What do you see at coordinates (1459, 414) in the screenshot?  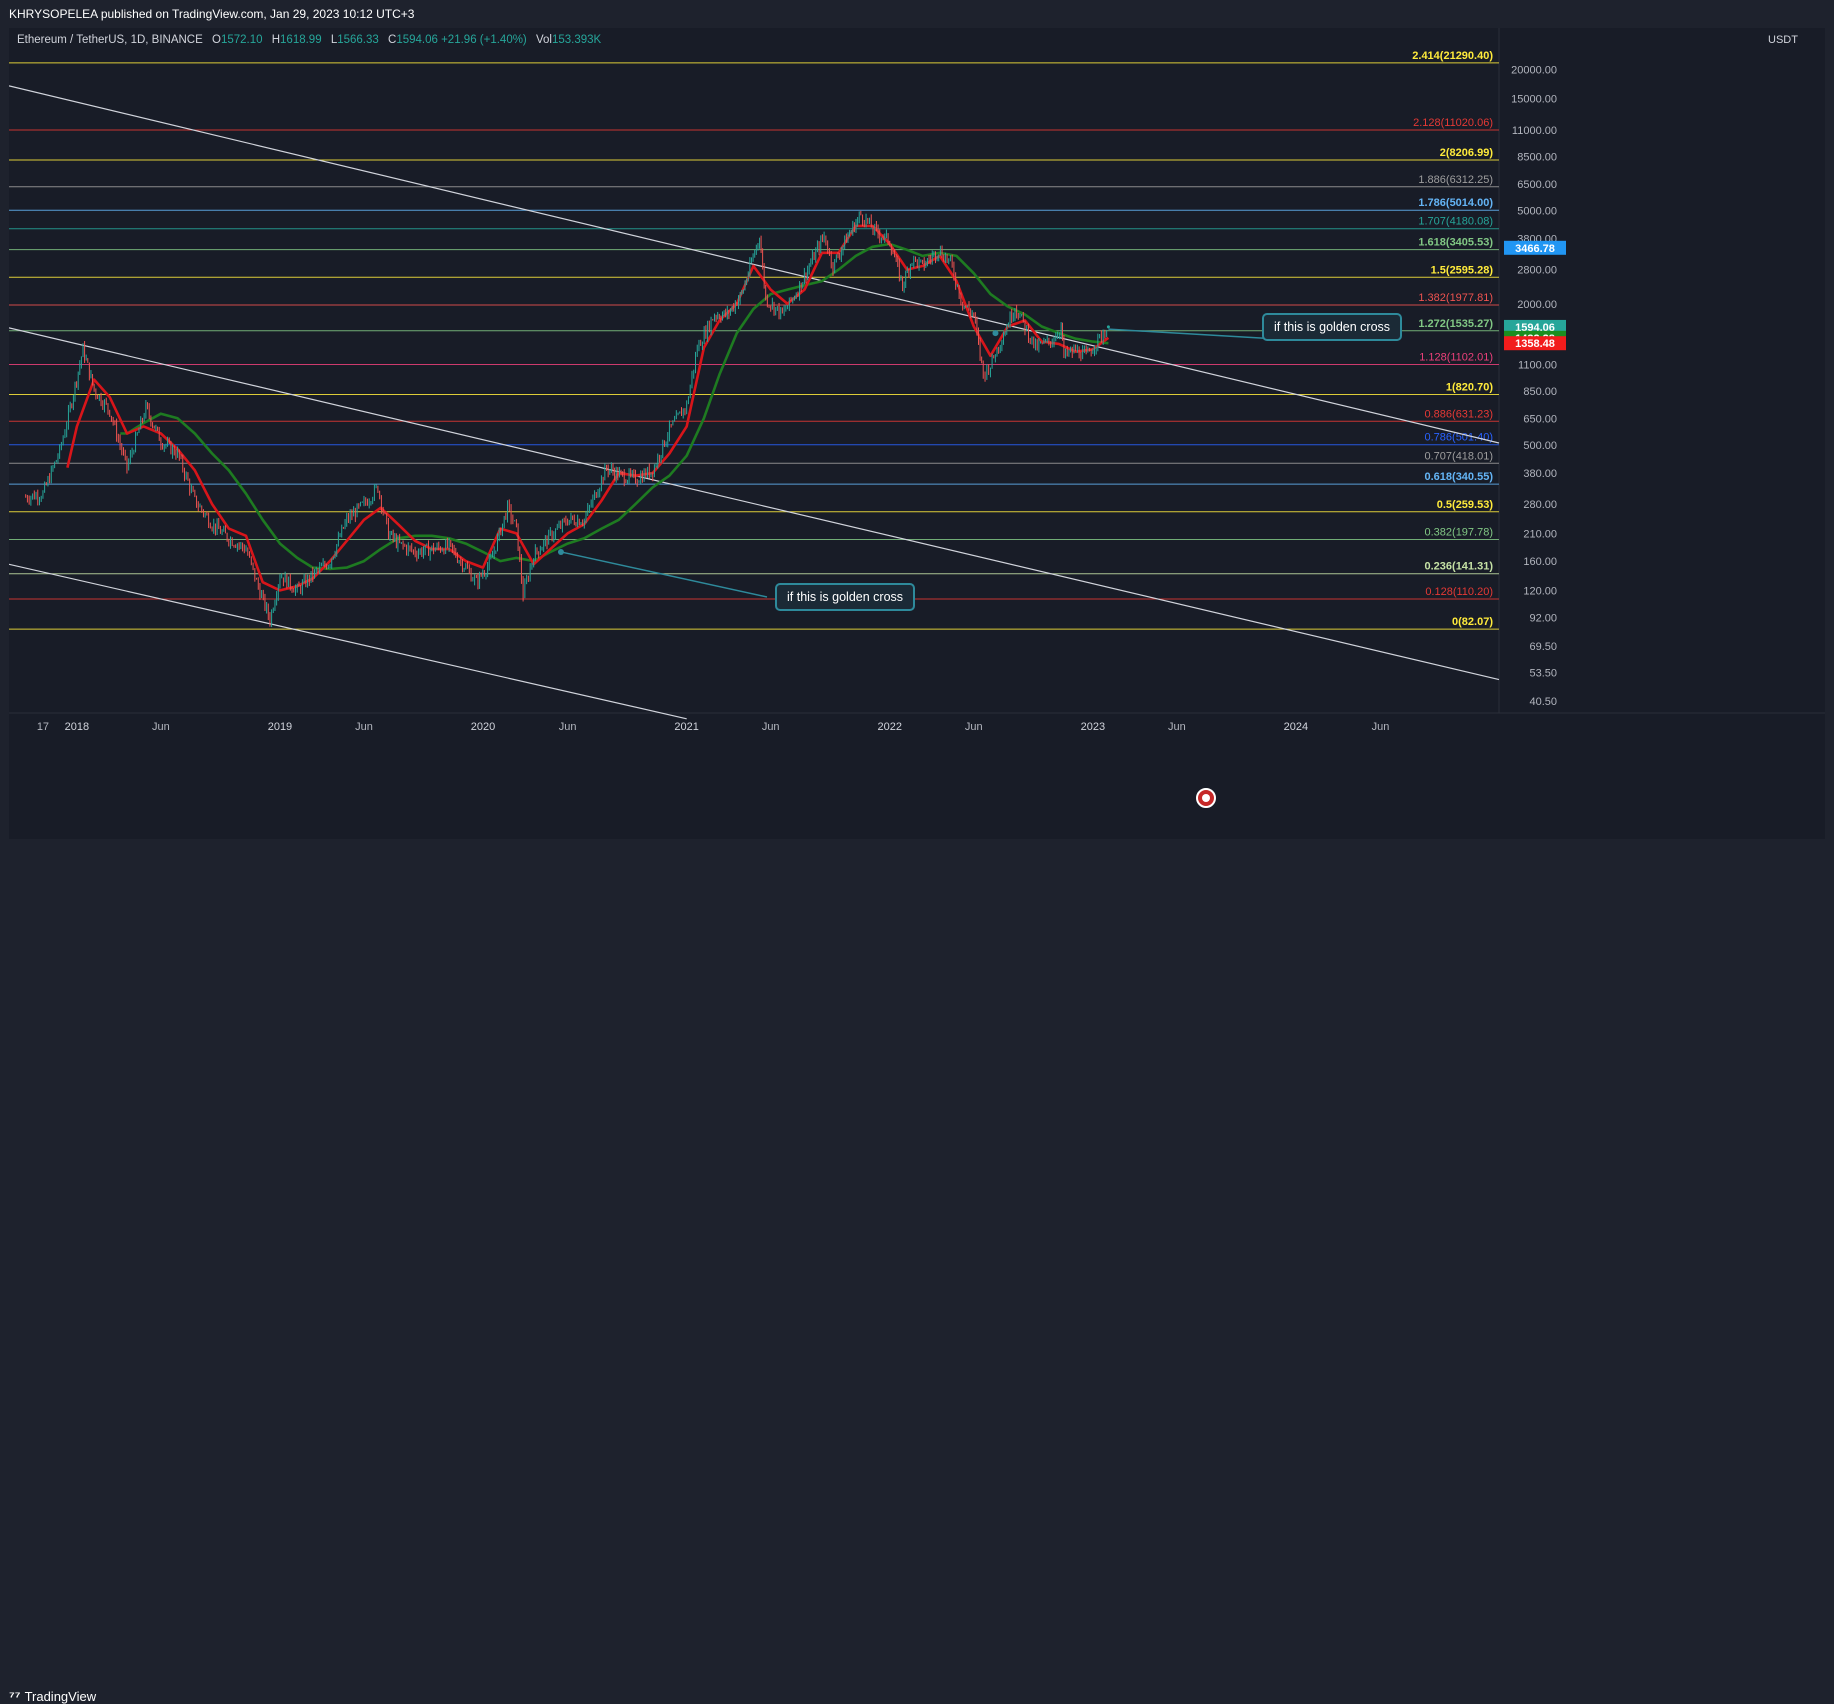 I see `fib-level-label: 0.886(631.23)` at bounding box center [1459, 414].